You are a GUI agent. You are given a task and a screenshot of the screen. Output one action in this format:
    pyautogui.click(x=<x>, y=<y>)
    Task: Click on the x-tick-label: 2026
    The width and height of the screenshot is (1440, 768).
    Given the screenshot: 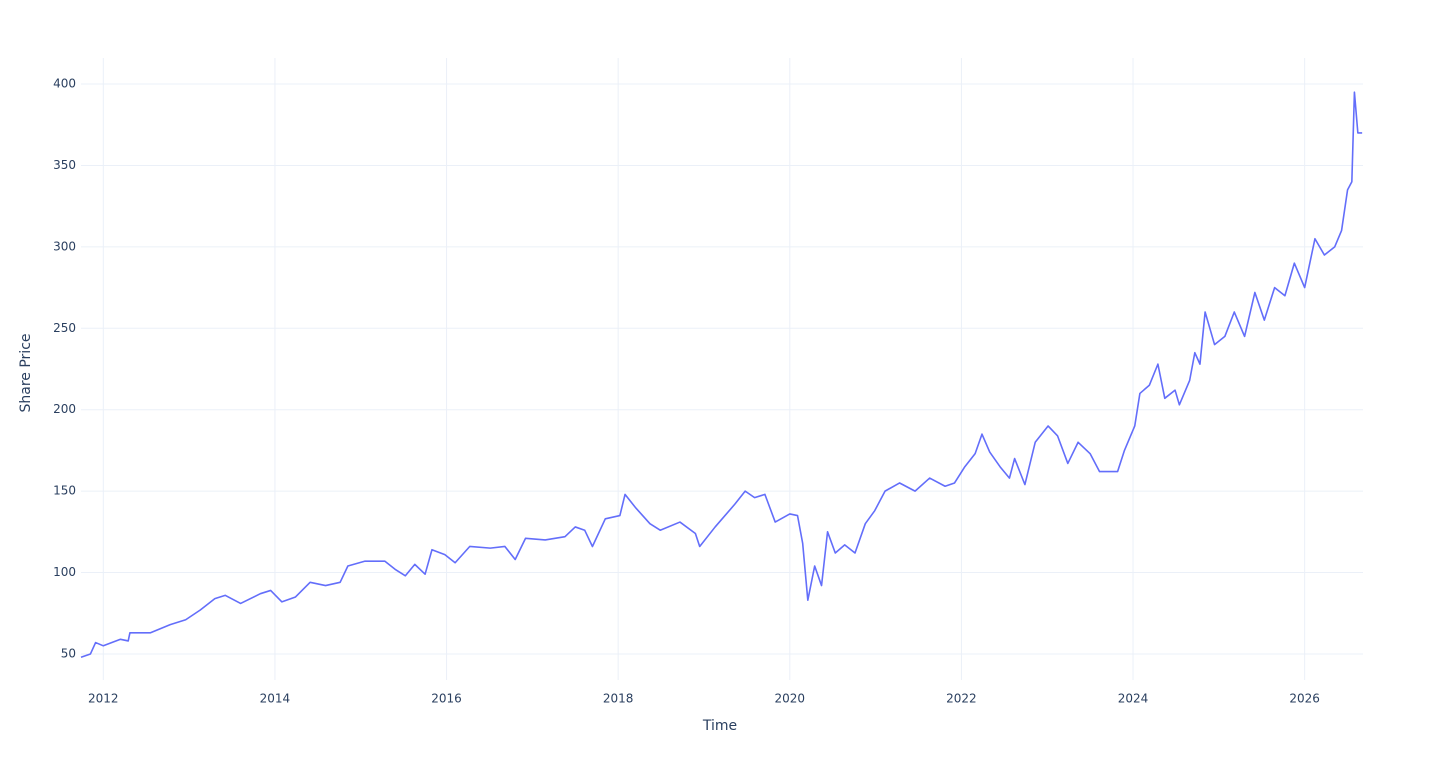 What is the action you would take?
    pyautogui.click(x=1304, y=699)
    